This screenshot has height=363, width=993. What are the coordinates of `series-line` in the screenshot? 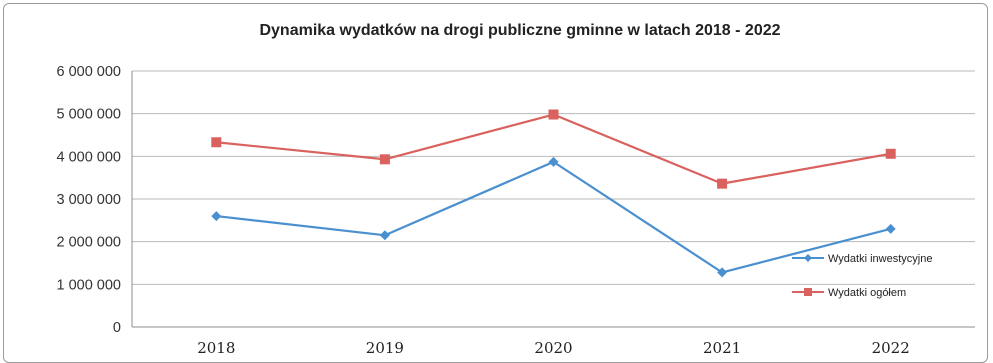 It's located at (553, 149).